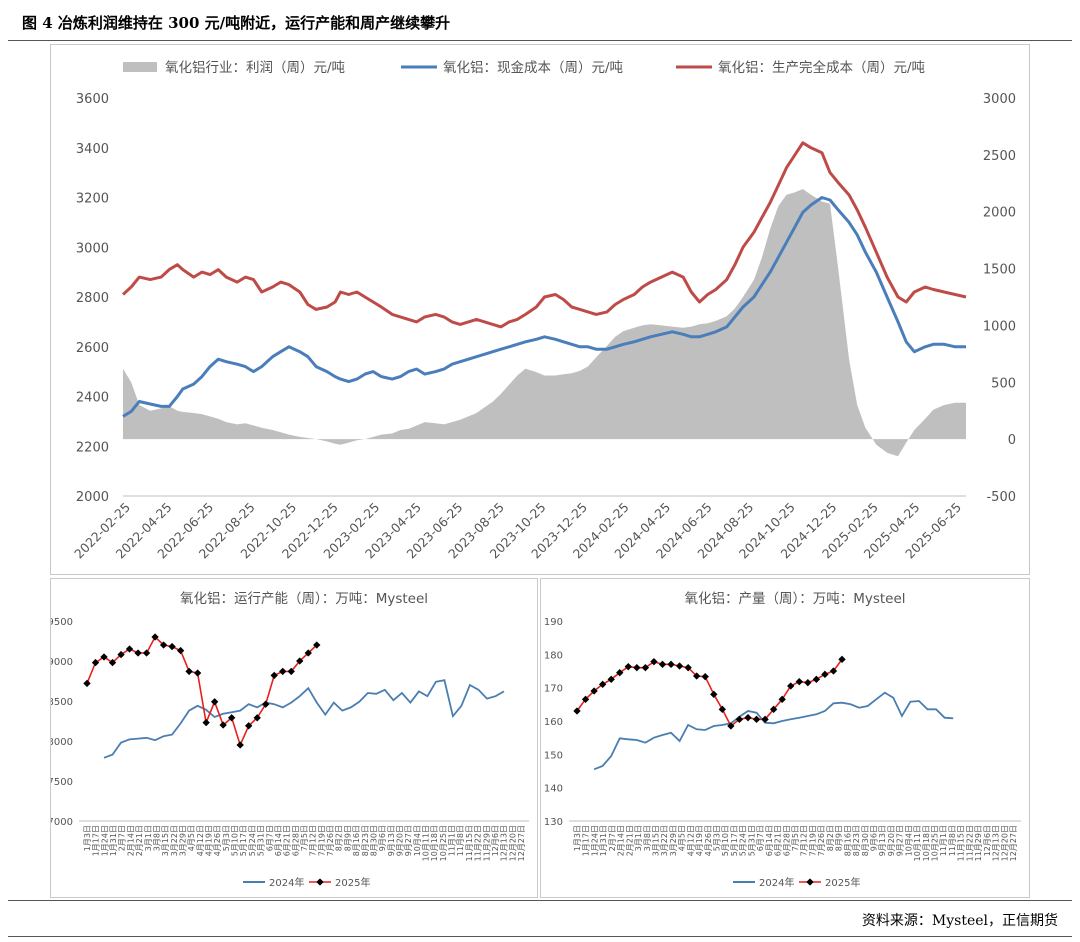  I want to click on x-tick-label: 11月22日, so click(969, 843).